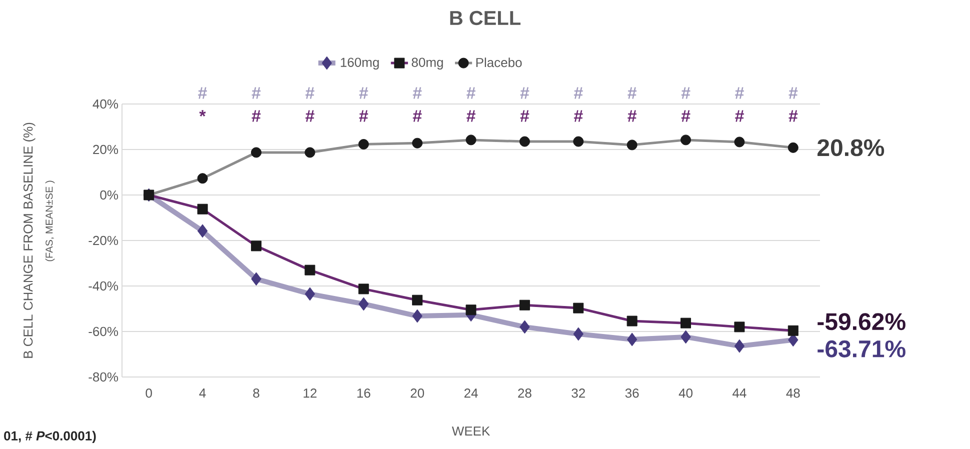 The image size is (970, 449). Describe the element at coordinates (427, 64) in the screenshot. I see `legend-label: 80mg` at that location.